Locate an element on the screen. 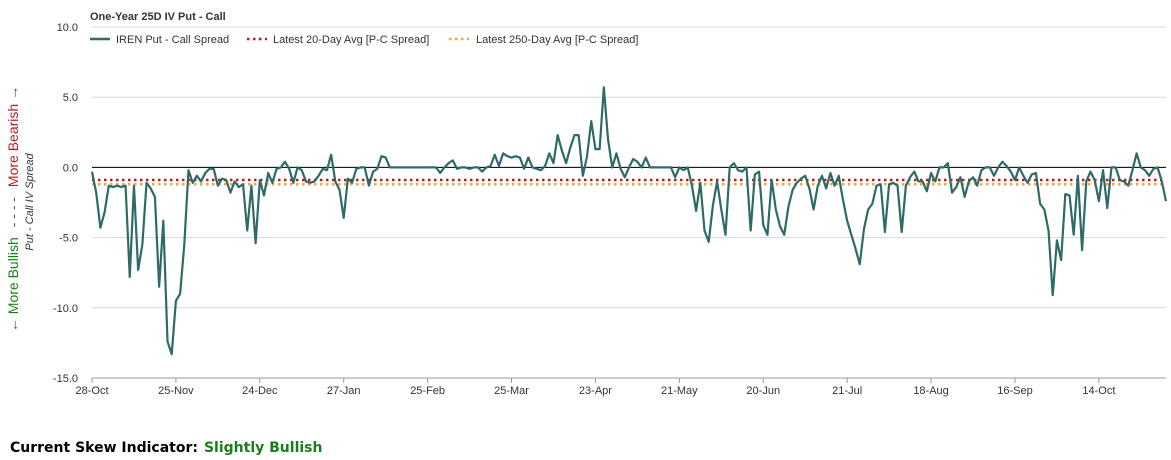  y-tick-label: 0.0 is located at coordinates (70, 168).